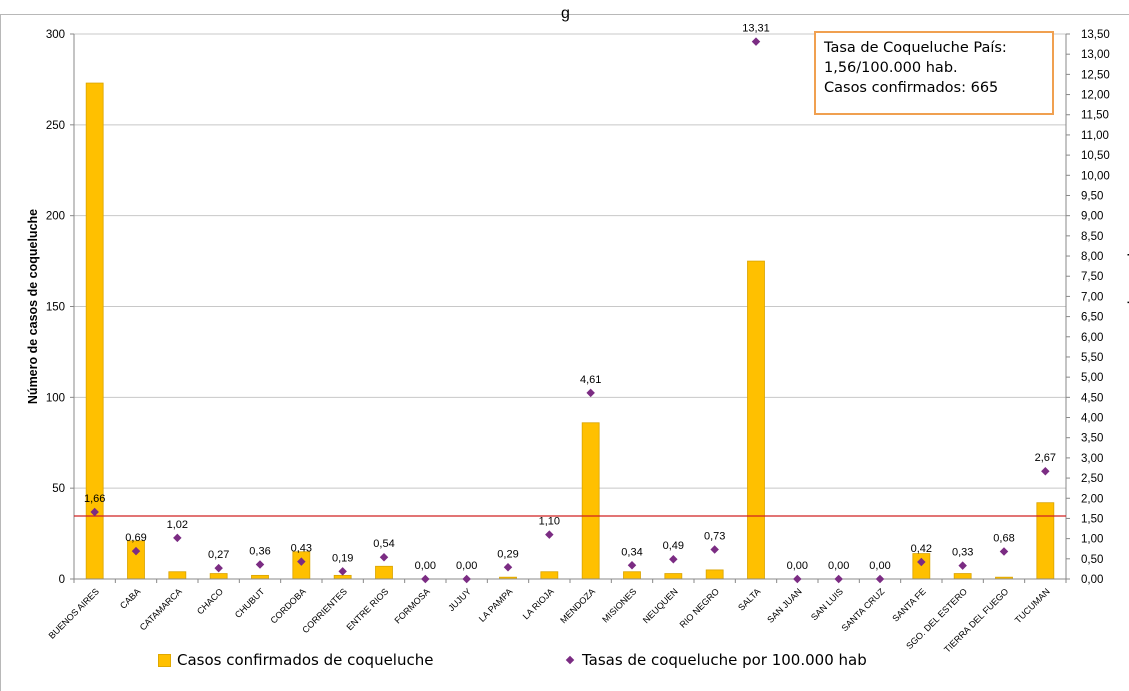  What do you see at coordinates (915, 48) in the screenshot?
I see `info-line-1: Tasa de Coqueluche País:` at bounding box center [915, 48].